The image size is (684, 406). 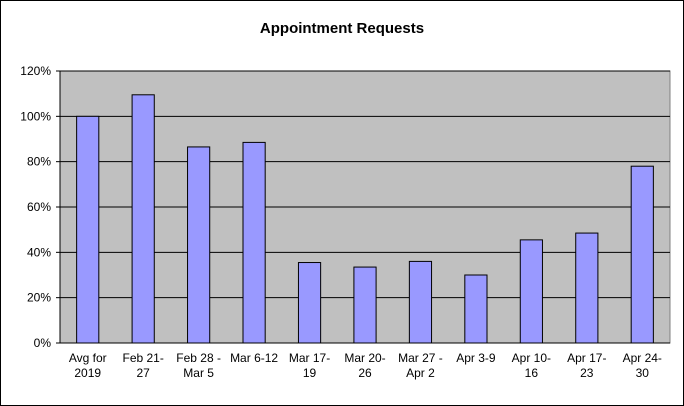 What do you see at coordinates (88, 365) in the screenshot?
I see `x-tick-label: Avg for 2019` at bounding box center [88, 365].